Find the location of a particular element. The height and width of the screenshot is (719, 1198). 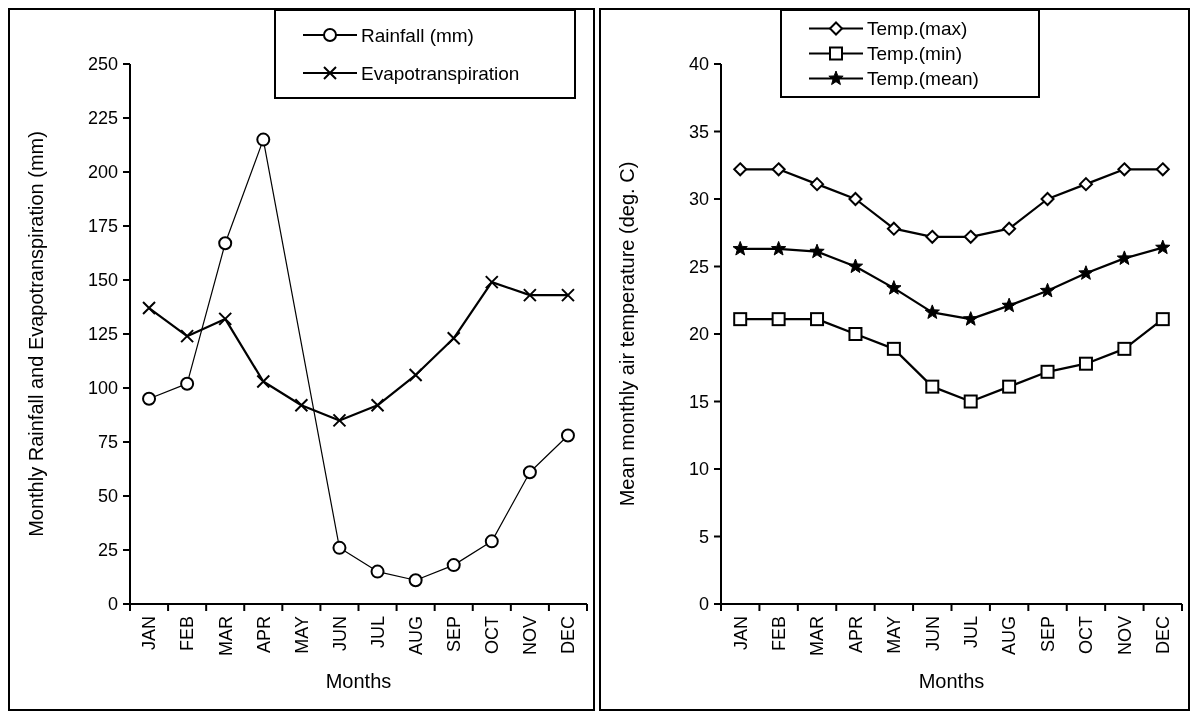

legend-label: Rainfall (mm) is located at coordinates (417, 35).